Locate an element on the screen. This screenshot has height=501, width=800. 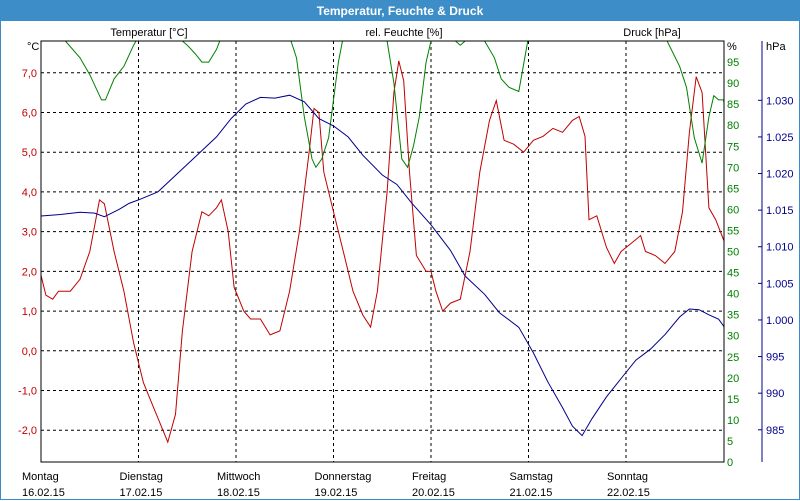
temperature-tick-label: -2,0 is located at coordinates (27, 431).